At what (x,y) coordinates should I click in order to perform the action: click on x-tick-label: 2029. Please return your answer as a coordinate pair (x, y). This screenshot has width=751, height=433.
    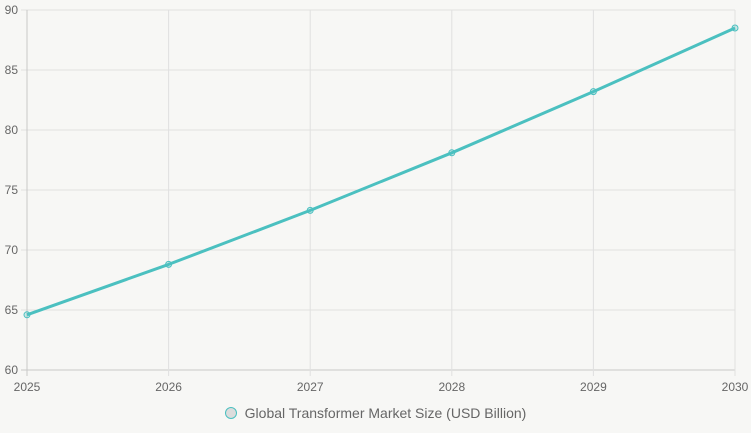
    Looking at the image, I should click on (593, 387).